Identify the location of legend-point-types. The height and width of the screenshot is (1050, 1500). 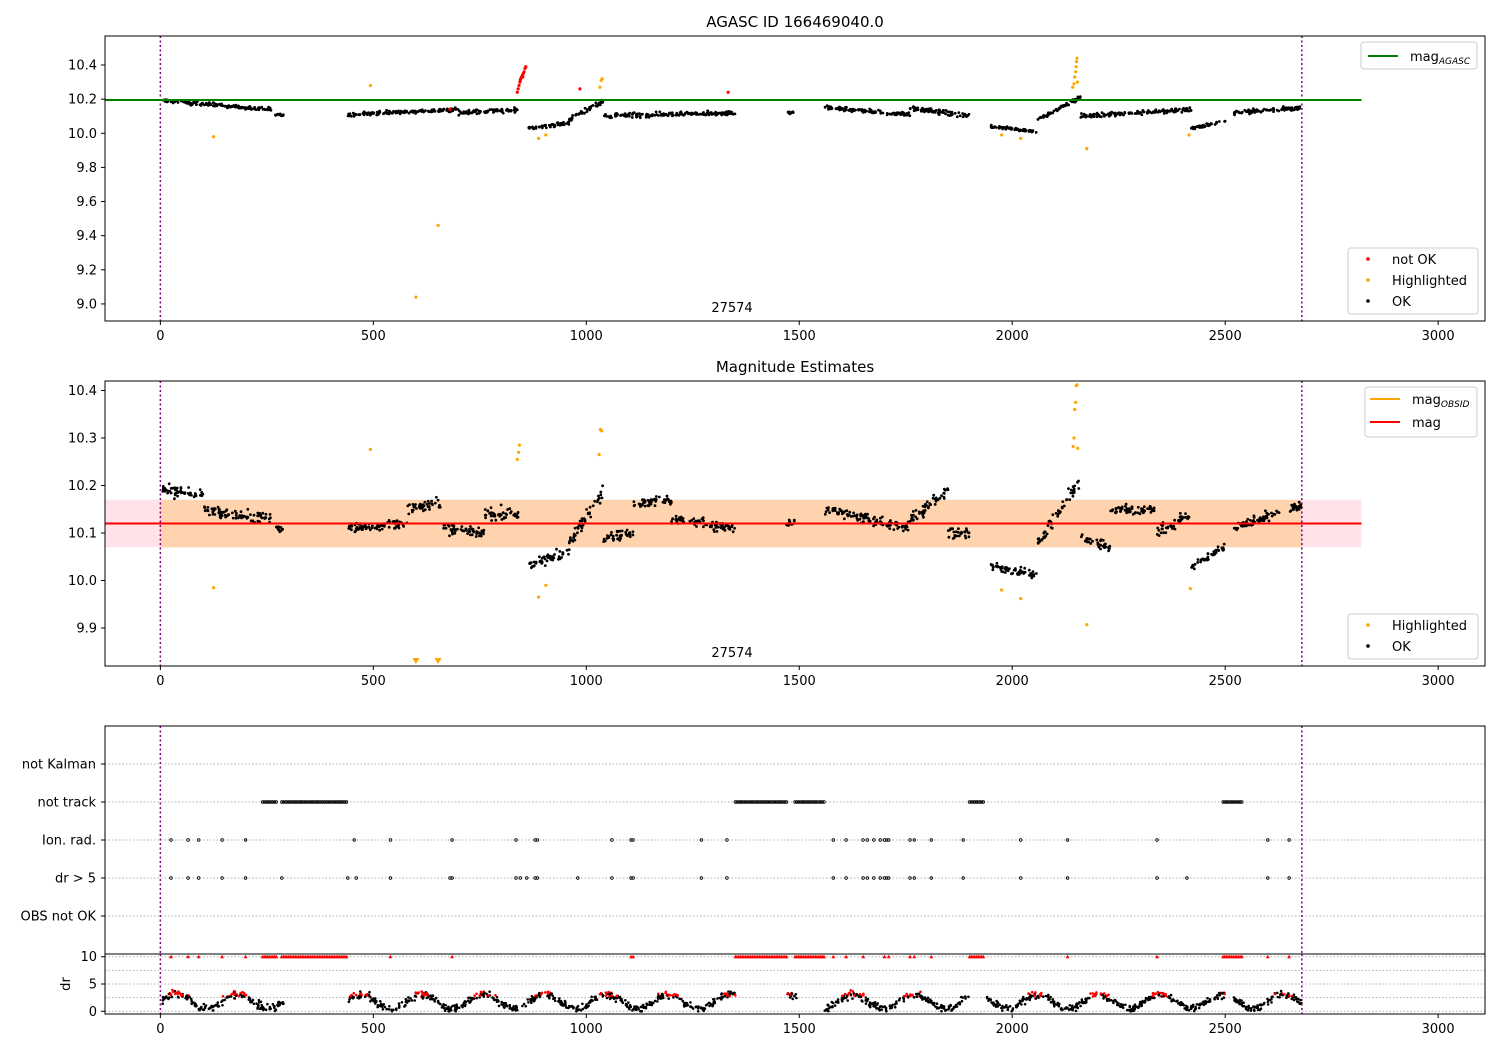
(1413, 281).